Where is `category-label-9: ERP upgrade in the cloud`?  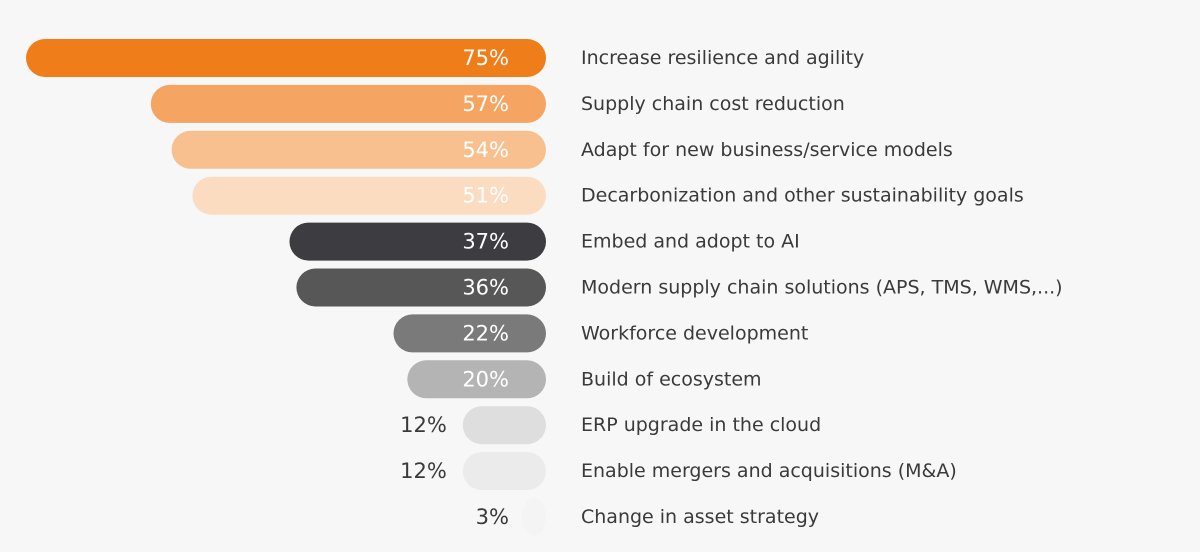
category-label-9: ERP upgrade in the cloud is located at coordinates (701, 425).